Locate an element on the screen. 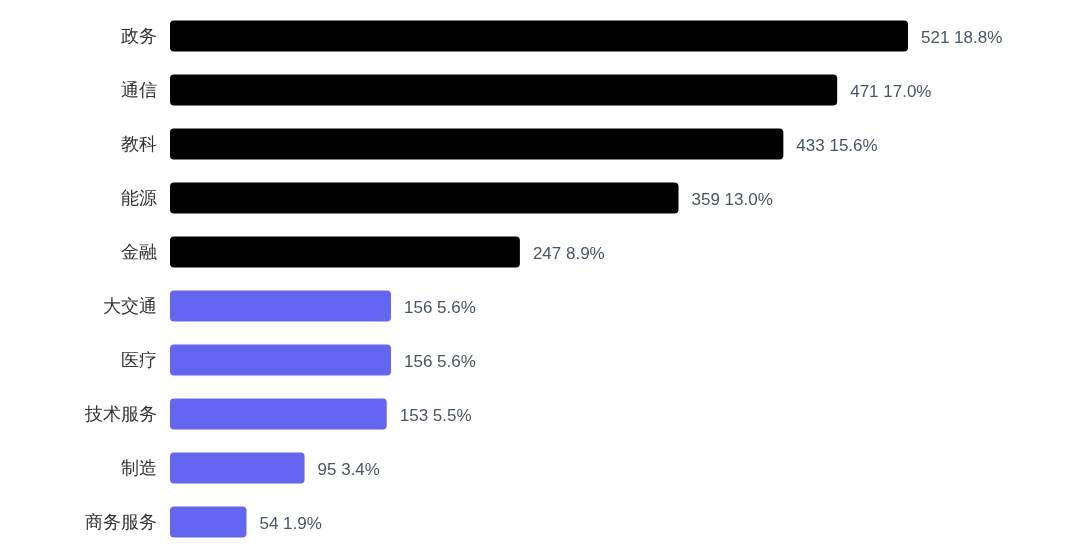 The image size is (1080, 549). data-label: 433 15.6% is located at coordinates (837, 145).